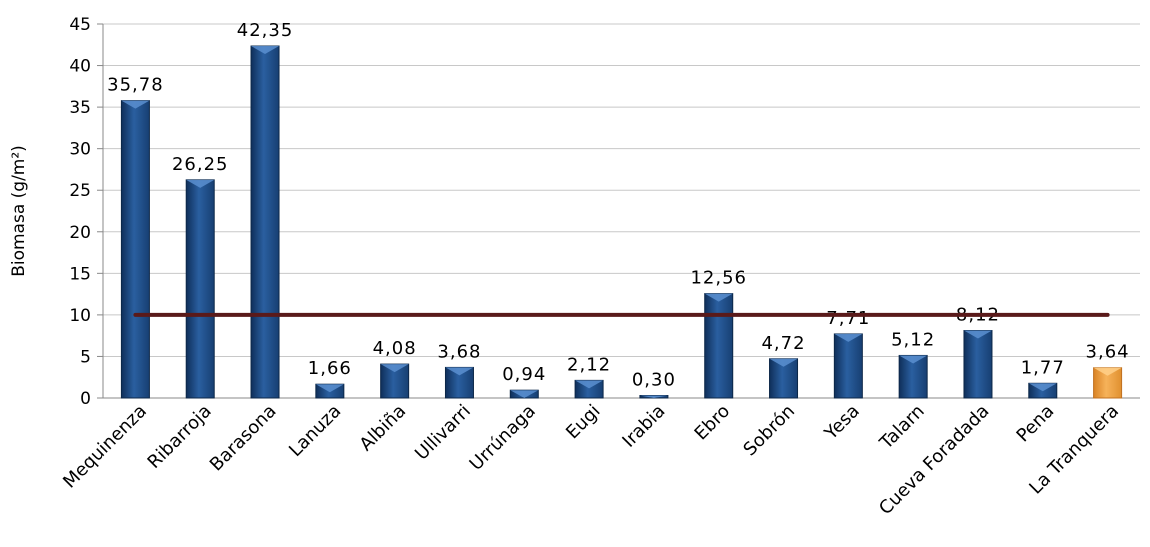 Image resolution: width=1150 pixels, height=547 pixels. I want to click on y-tick-label: 0, so click(85, 399).